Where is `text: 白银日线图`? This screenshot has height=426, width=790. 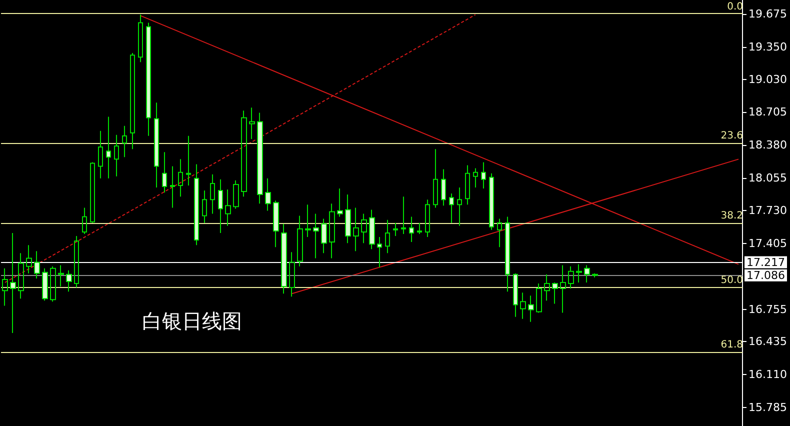 text: 白银日线图 is located at coordinates (192, 321).